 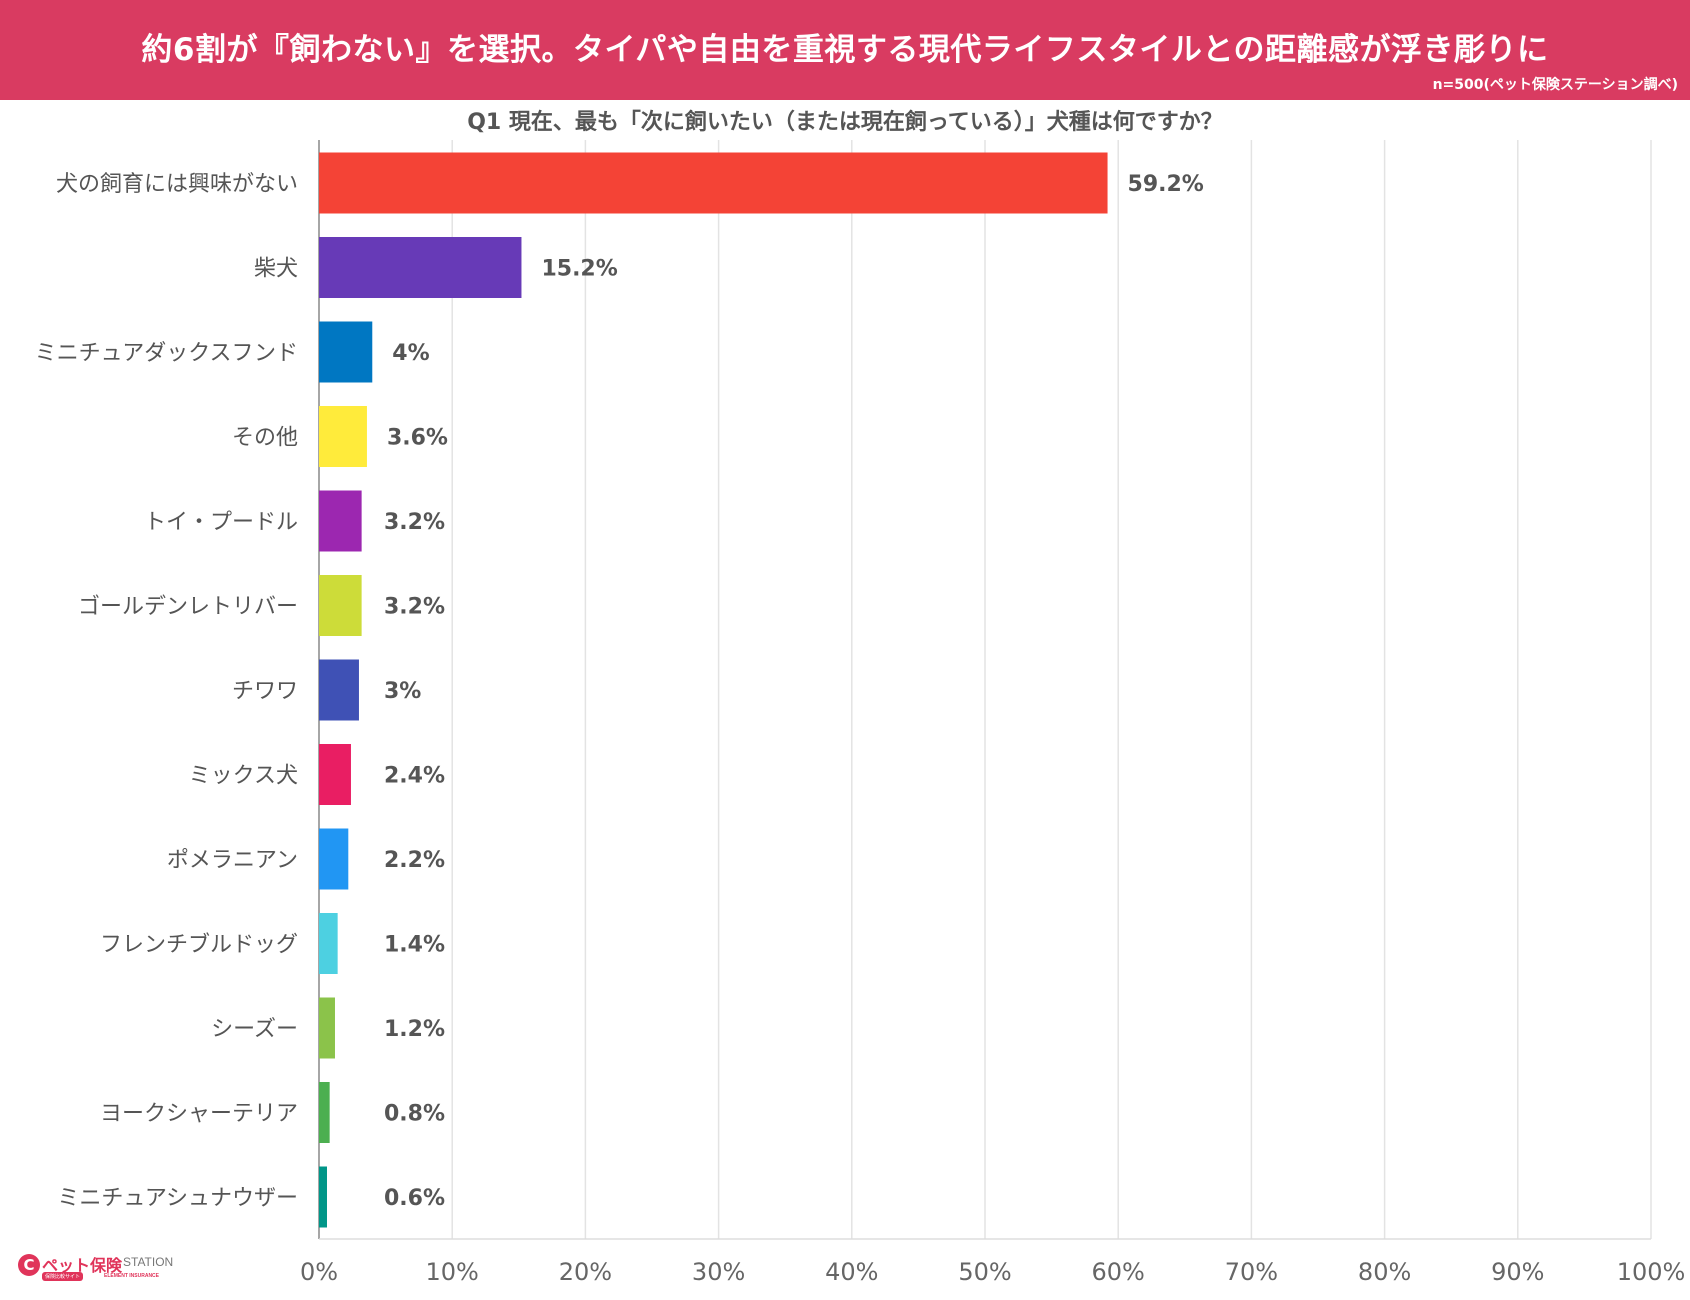 I want to click on x-tick-label: 10%, so click(x=452, y=1272).